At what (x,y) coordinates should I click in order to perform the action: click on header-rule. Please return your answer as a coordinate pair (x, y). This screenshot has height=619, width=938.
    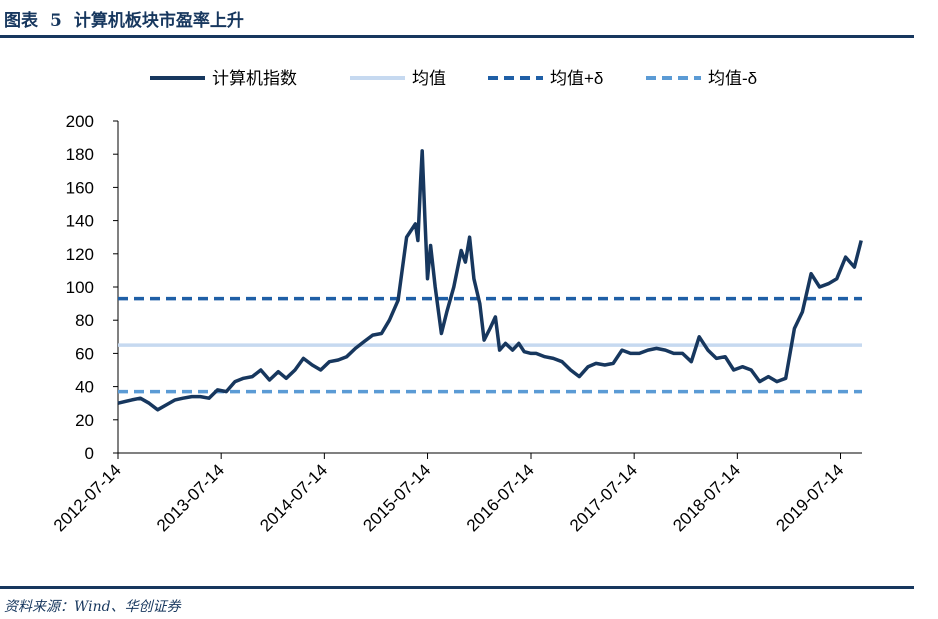
    Looking at the image, I should click on (457, 36).